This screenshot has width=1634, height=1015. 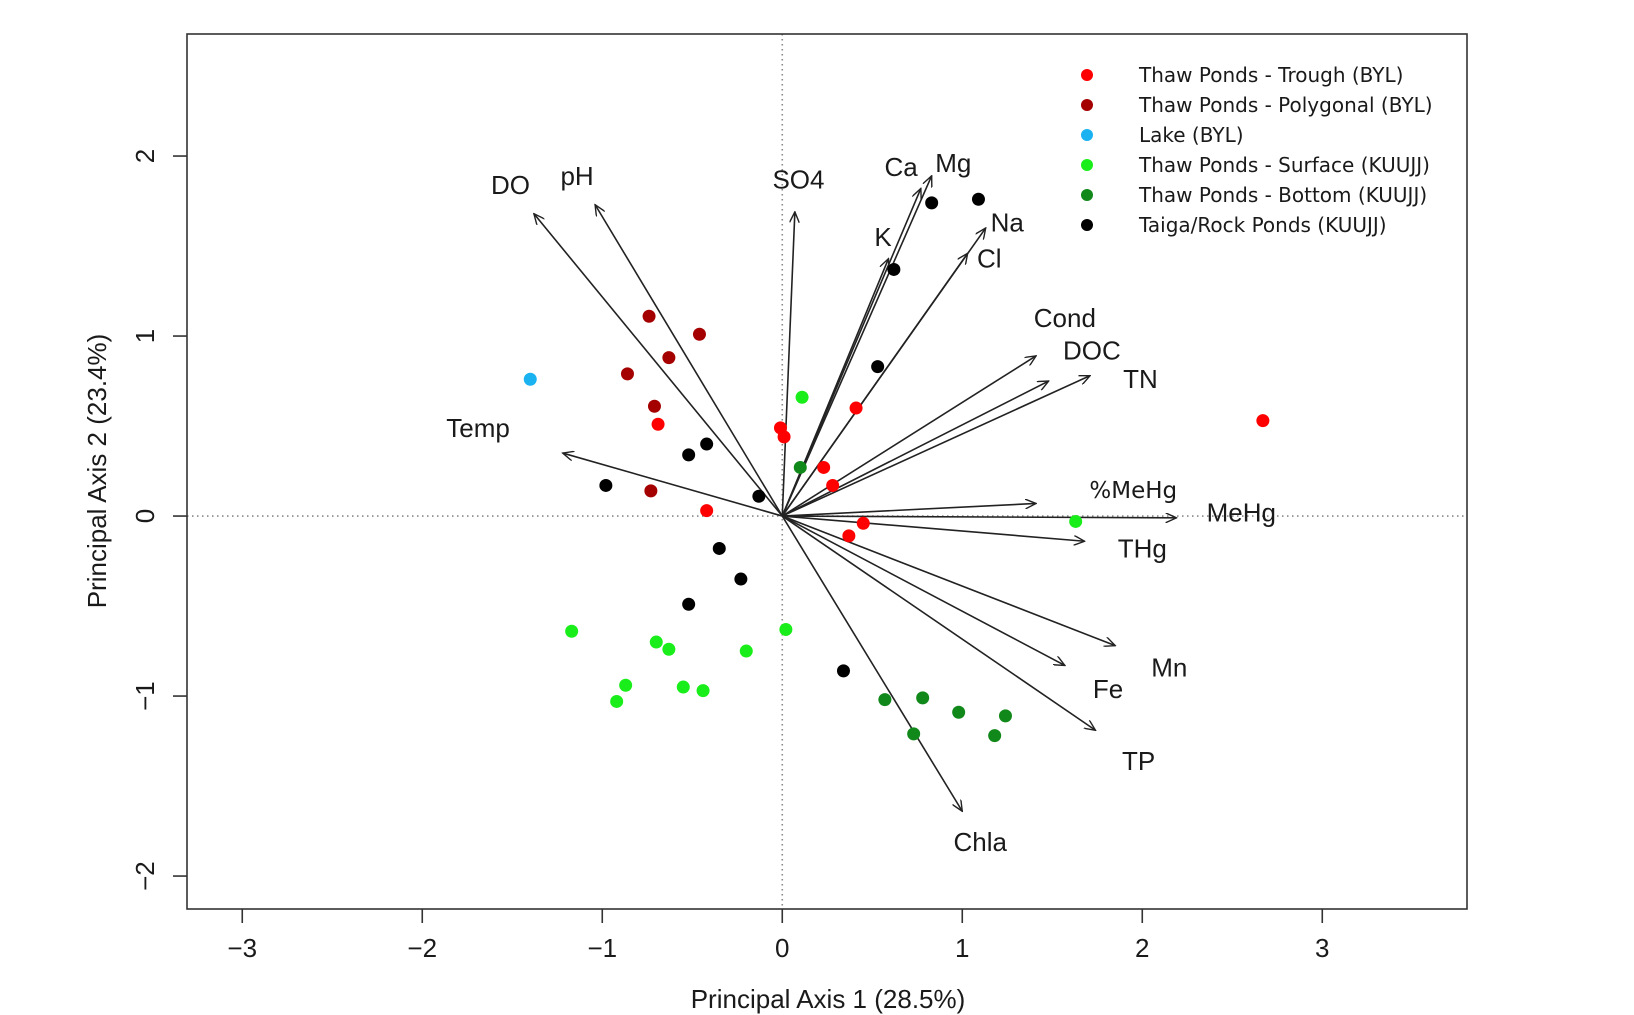 What do you see at coordinates (145, 516) in the screenshot?
I see `y-tick-label: 0` at bounding box center [145, 516].